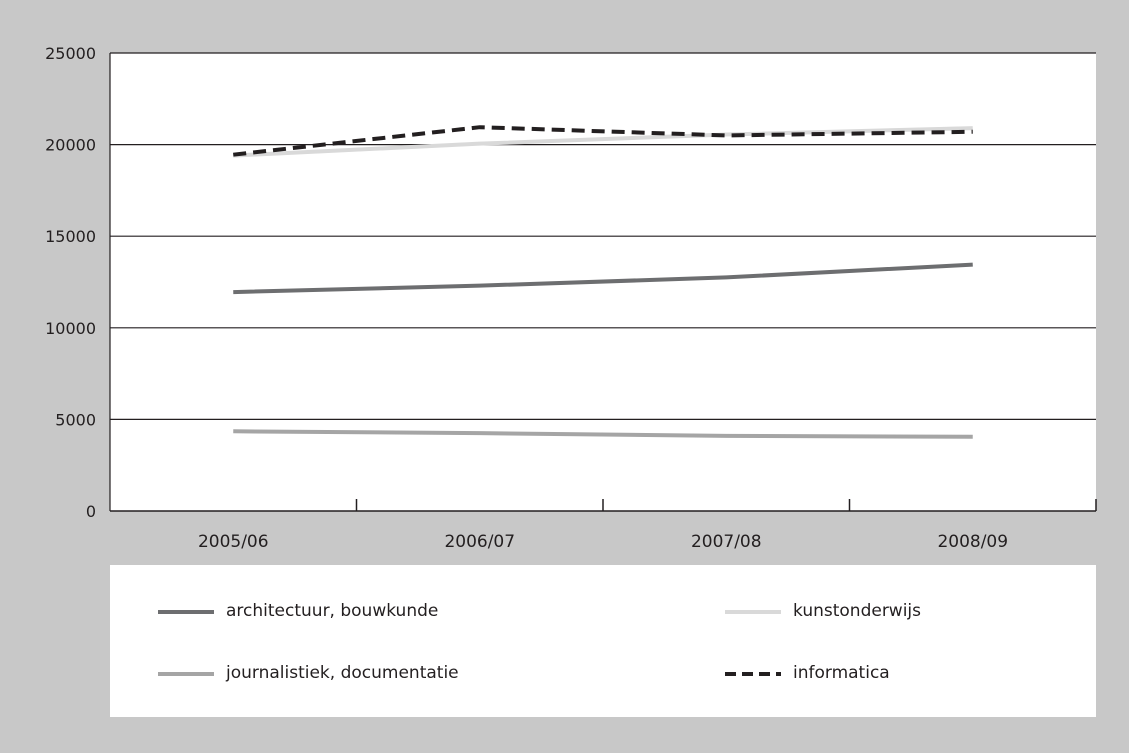  Describe the element at coordinates (753, 674) in the screenshot. I see `legend-swatch-informatica` at that location.